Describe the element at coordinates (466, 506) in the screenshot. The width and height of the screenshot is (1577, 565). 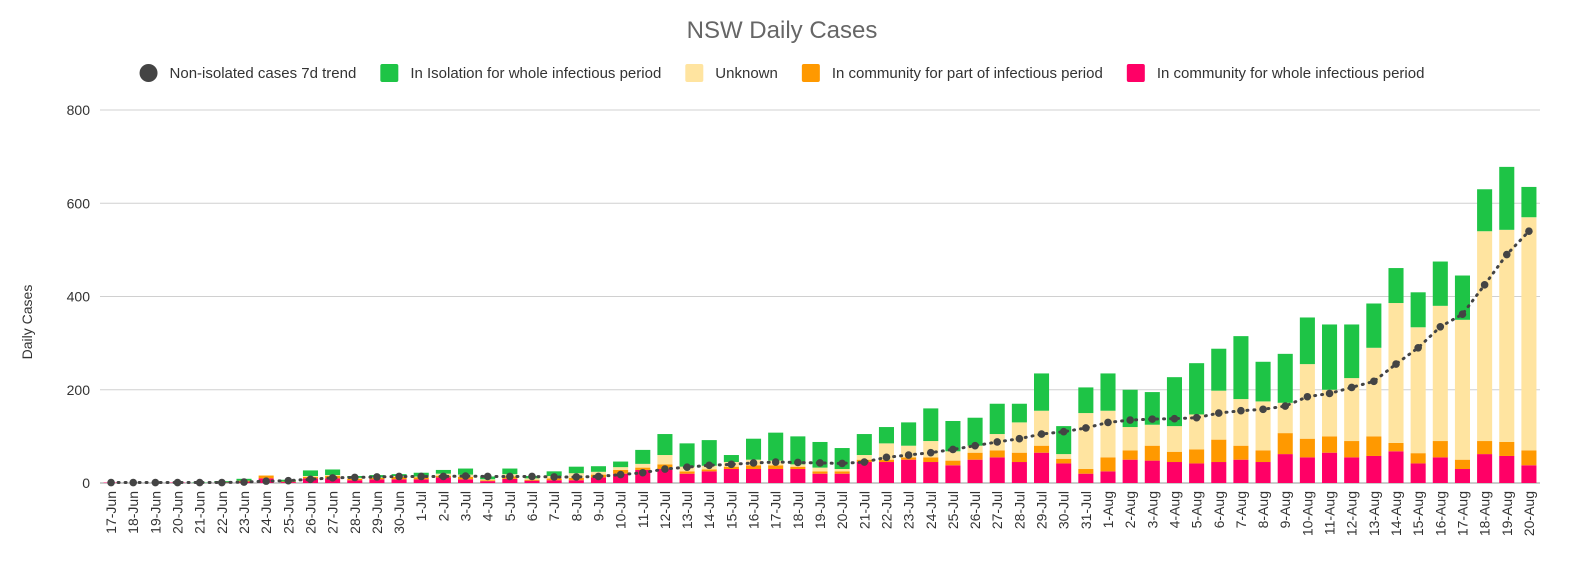
I see `x-tick-label: 3-Jul` at that location.